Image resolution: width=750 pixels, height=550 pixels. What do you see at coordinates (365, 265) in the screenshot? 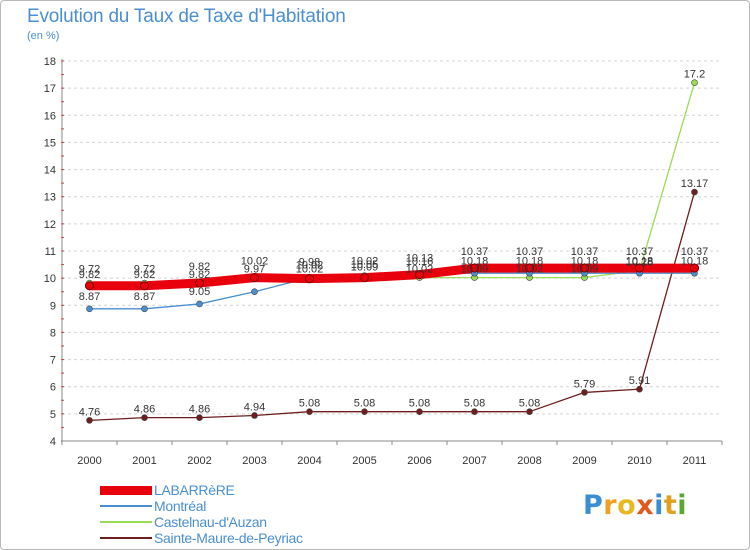
I see `data-label: 10.05` at bounding box center [365, 265].